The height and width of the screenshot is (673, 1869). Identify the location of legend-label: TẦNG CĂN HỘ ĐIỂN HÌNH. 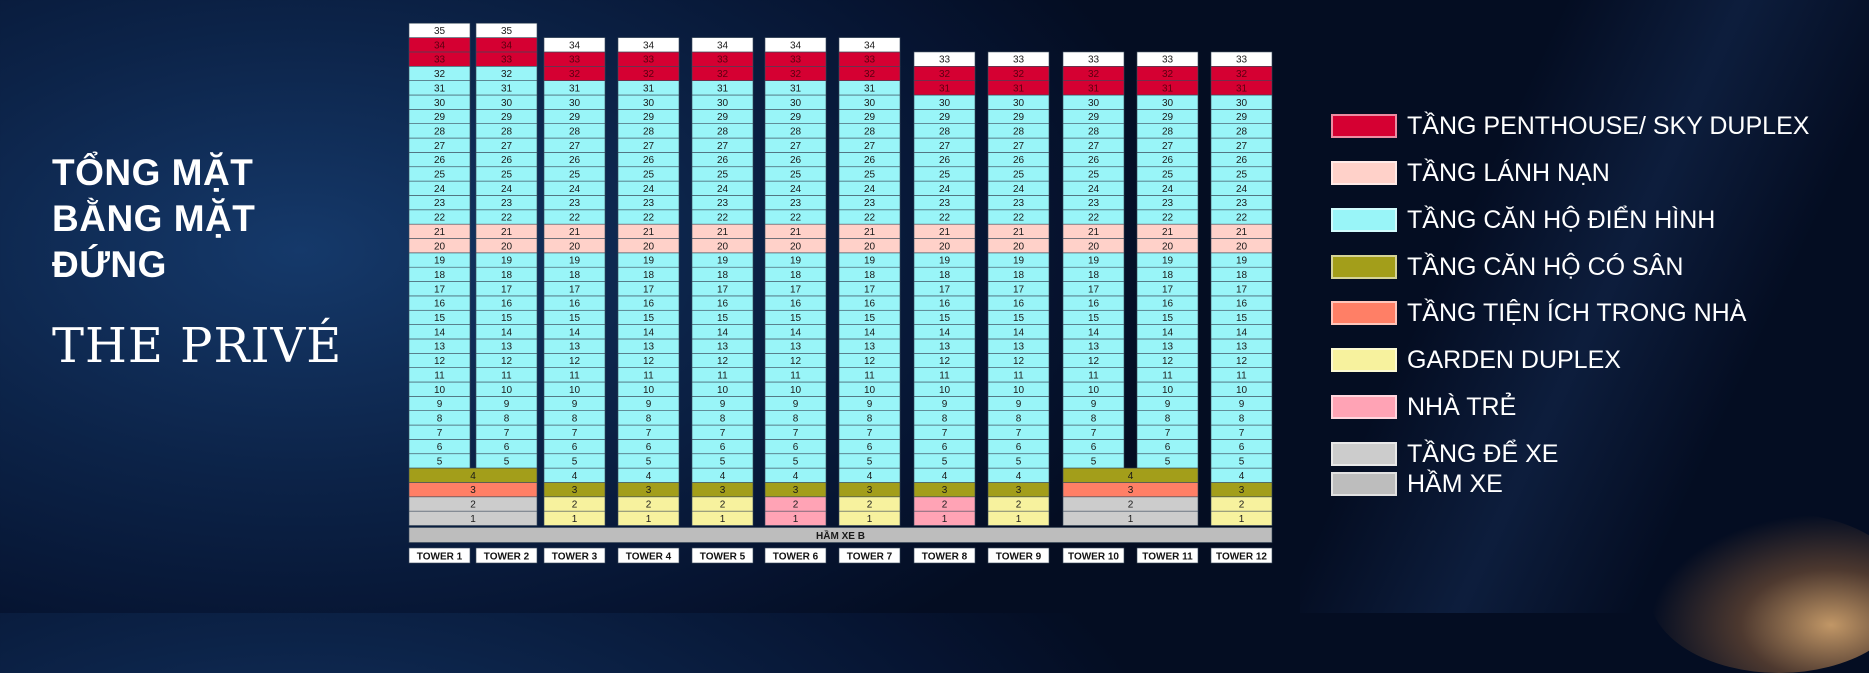
(1561, 219).